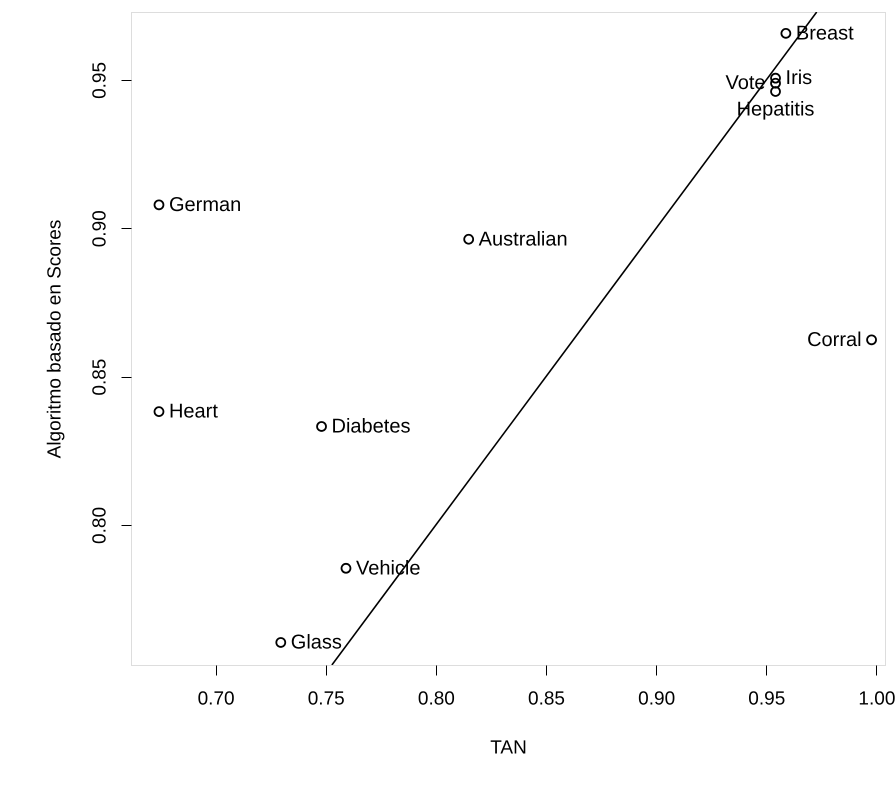  I want to click on y-tick-label: 0.80, so click(100, 525).